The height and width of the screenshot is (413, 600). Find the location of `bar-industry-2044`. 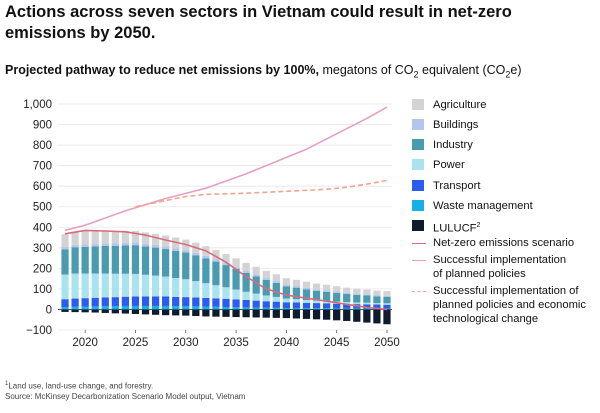

bar-industry-2044 is located at coordinates (326, 296).